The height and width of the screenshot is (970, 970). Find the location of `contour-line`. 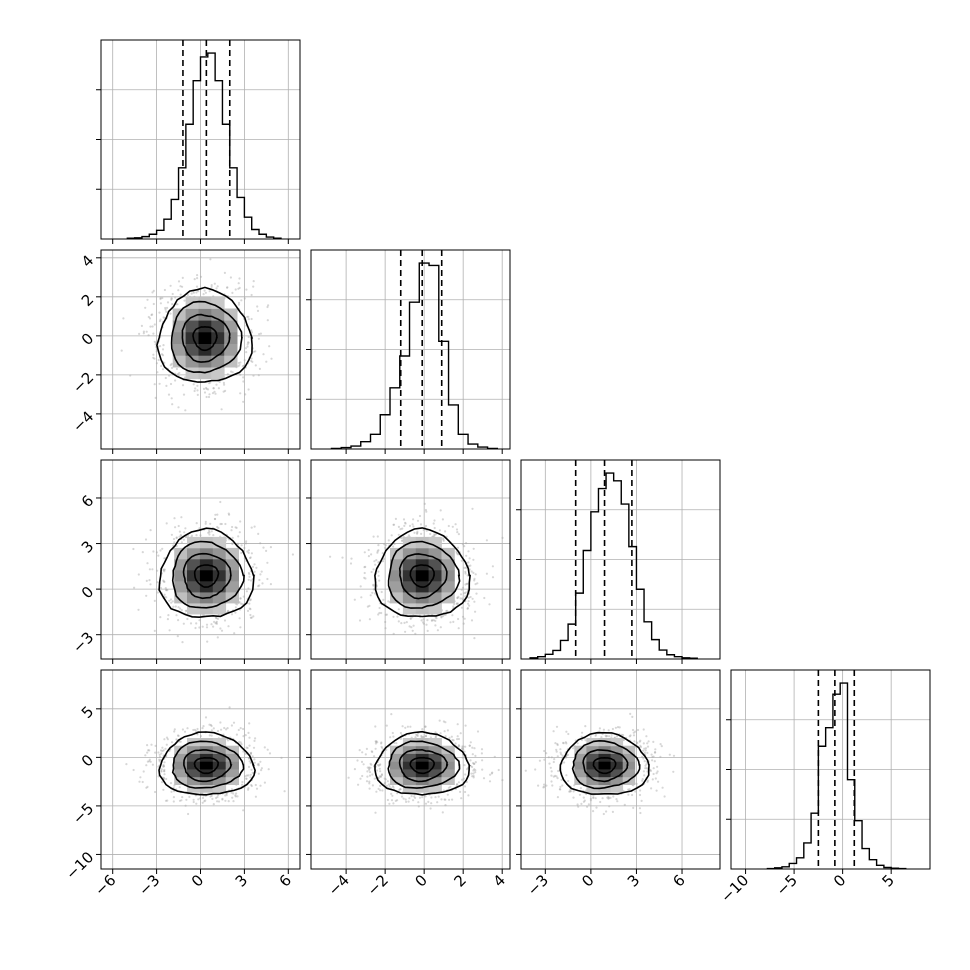

contour-line is located at coordinates (205, 338).